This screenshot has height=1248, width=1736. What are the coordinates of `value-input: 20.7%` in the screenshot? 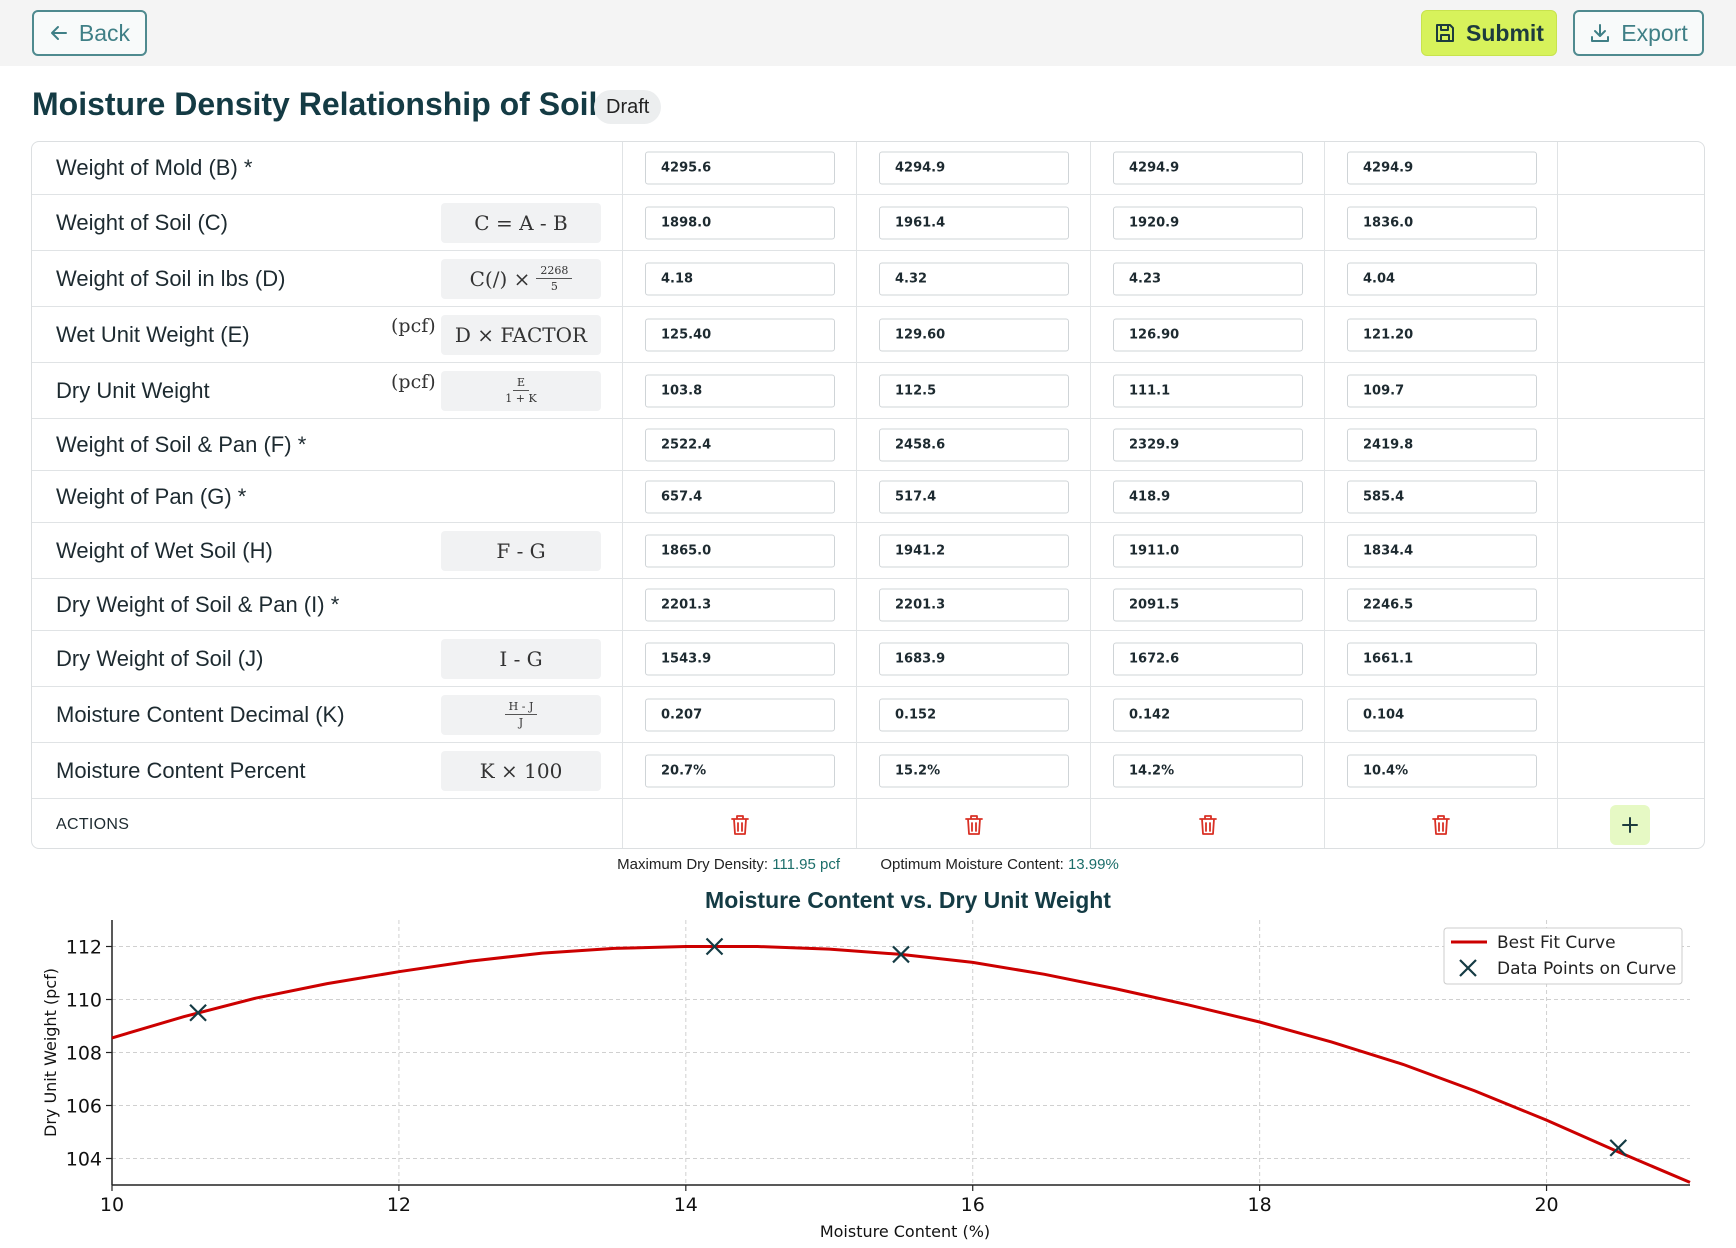 It's located at (740, 770).